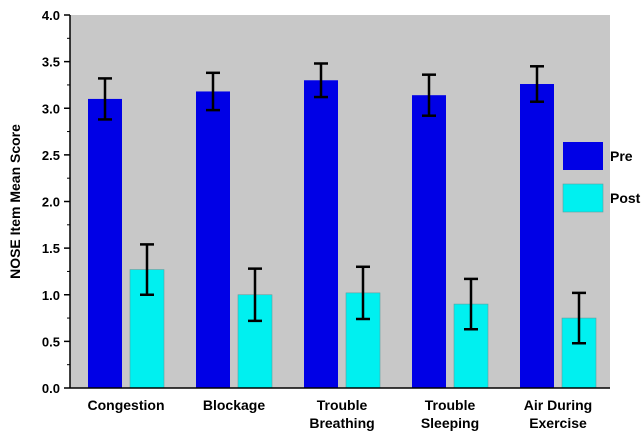 This screenshot has width=643, height=435. Describe the element at coordinates (583, 198) in the screenshot. I see `legend-swatch-post` at that location.